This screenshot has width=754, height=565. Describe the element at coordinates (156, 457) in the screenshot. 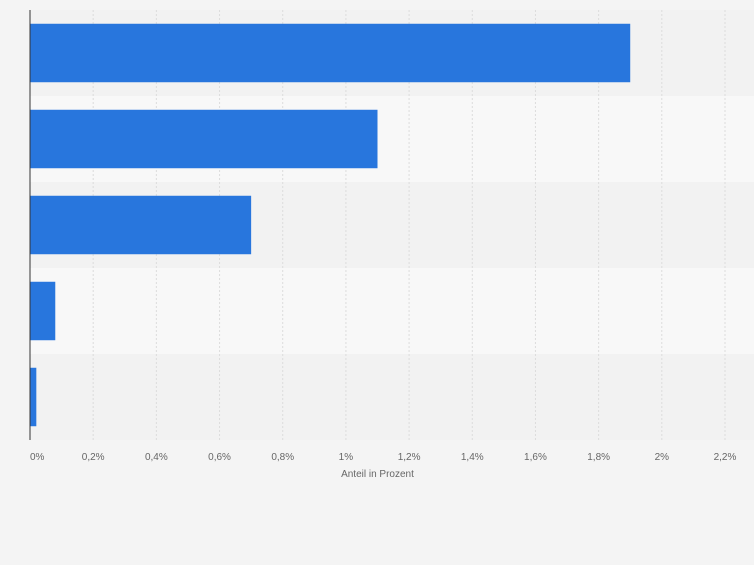

I see `x-tick-label: 0,4%` at that location.